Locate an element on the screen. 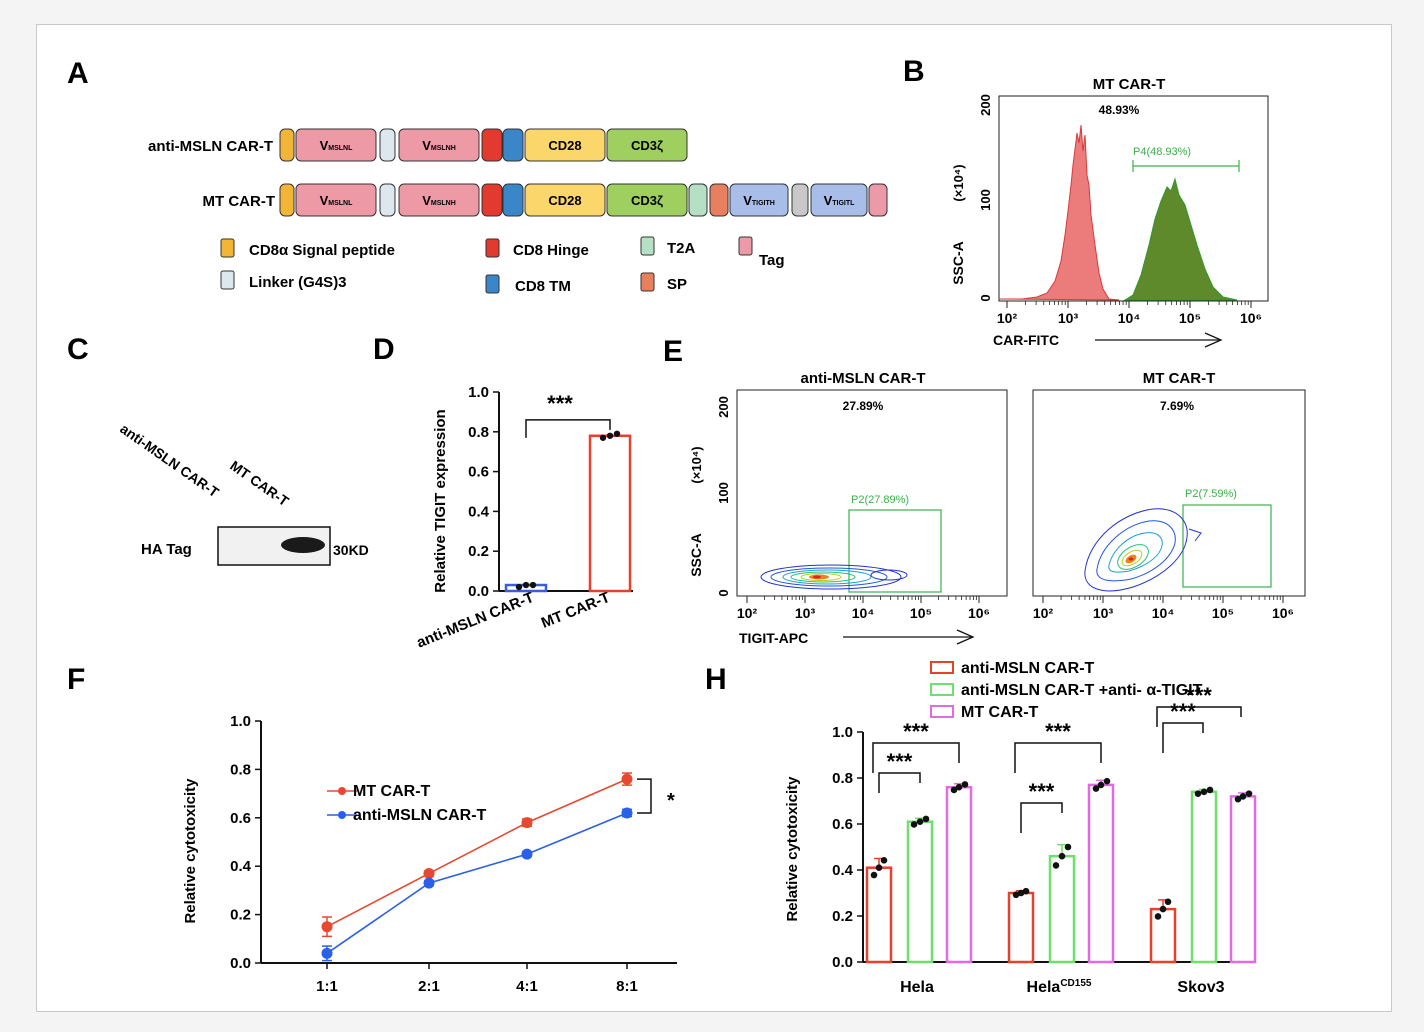 The height and width of the screenshot is (1032, 1424). y-axis-label: Relative cytotoxicity is located at coordinates (190, 851).